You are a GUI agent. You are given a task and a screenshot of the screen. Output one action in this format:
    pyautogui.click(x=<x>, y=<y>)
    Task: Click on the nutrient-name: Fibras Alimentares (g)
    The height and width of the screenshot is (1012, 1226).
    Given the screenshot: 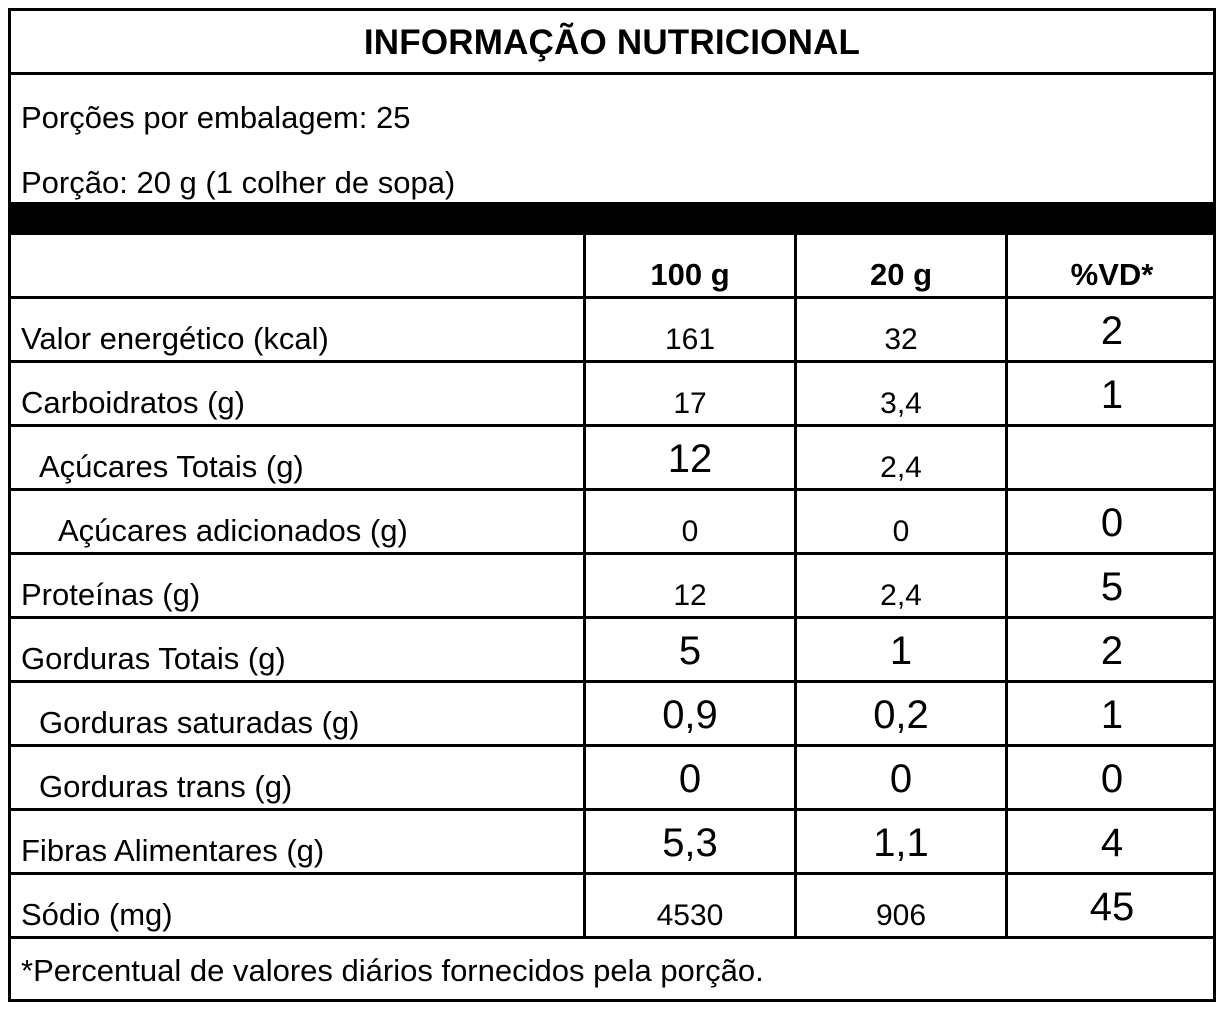 What is the action you would take?
    pyautogui.click(x=173, y=850)
    